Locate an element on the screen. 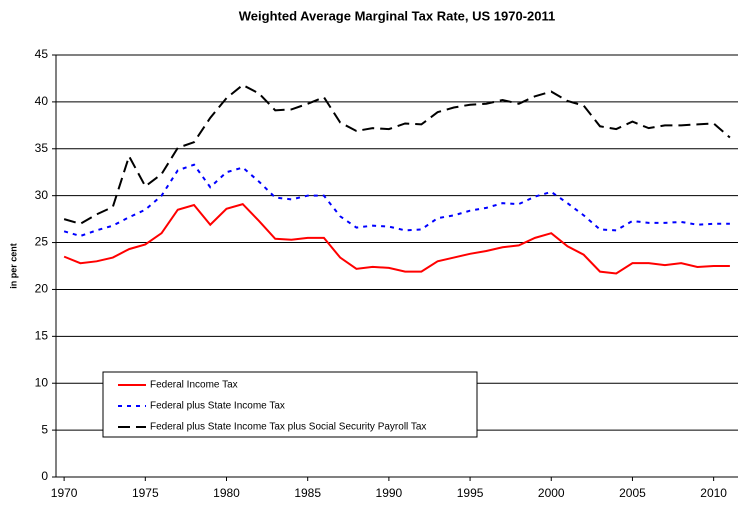 Image resolution: width=742 pixels, height=507 pixels. legend-label: Federal plus State Income Tax is located at coordinates (217, 406).